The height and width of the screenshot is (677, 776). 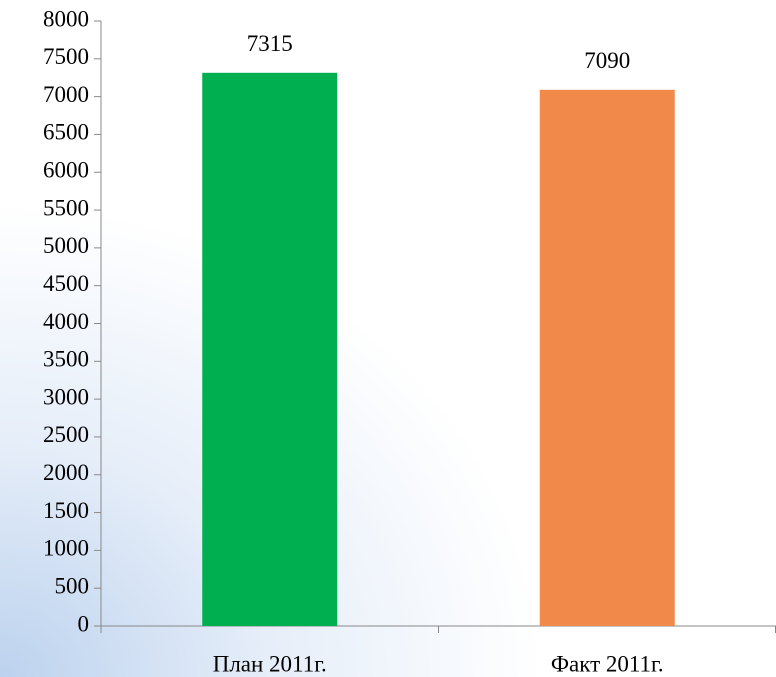 What do you see at coordinates (66, 548) in the screenshot?
I see `y-tick-label: 1000` at bounding box center [66, 548].